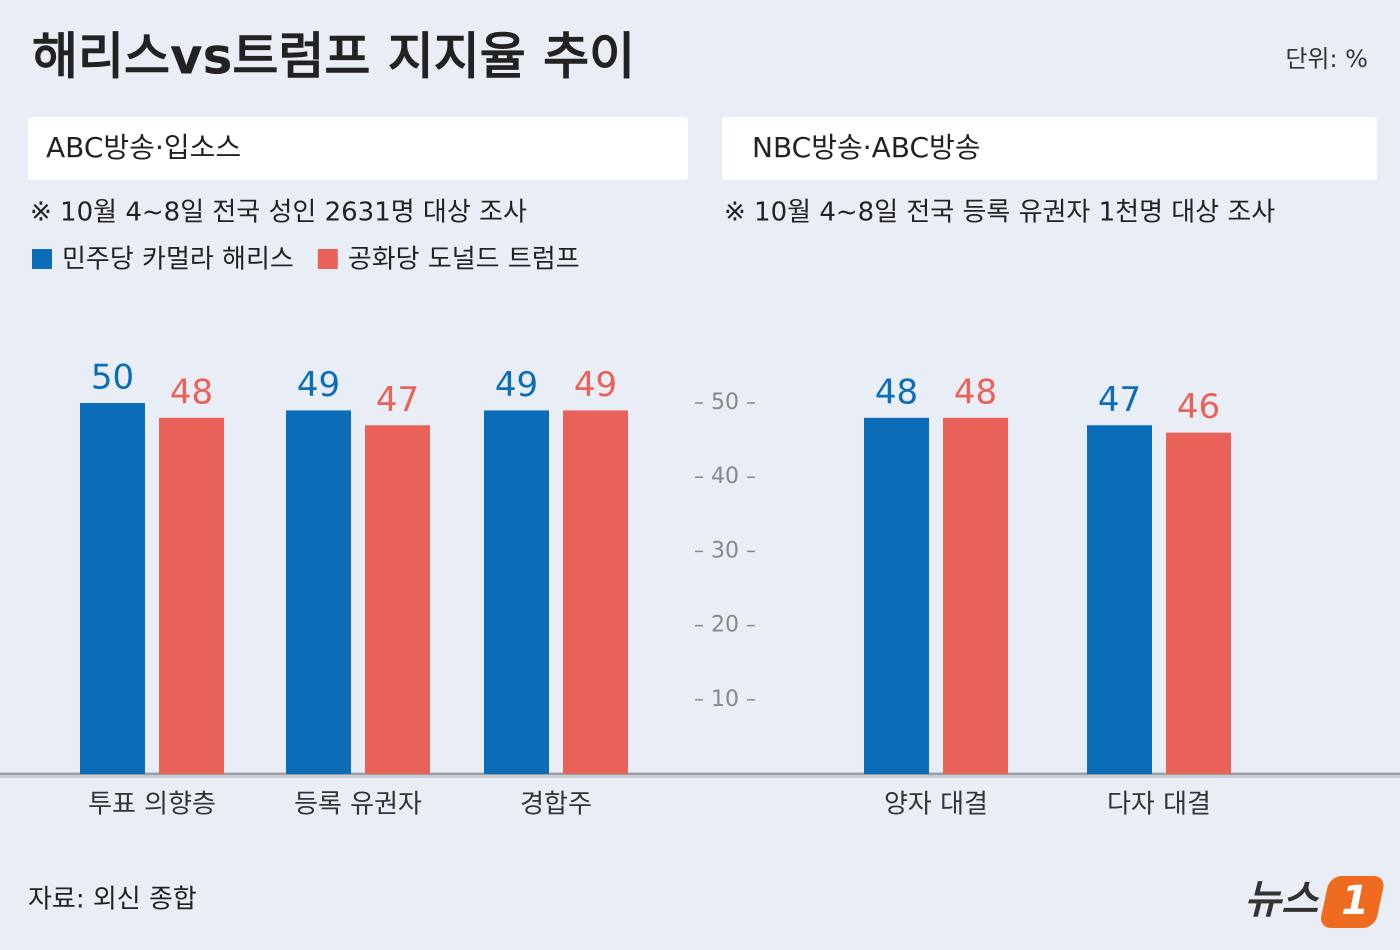 The height and width of the screenshot is (950, 1400). What do you see at coordinates (1326, 59) in the screenshot?
I see `unit: 단위: %` at bounding box center [1326, 59].